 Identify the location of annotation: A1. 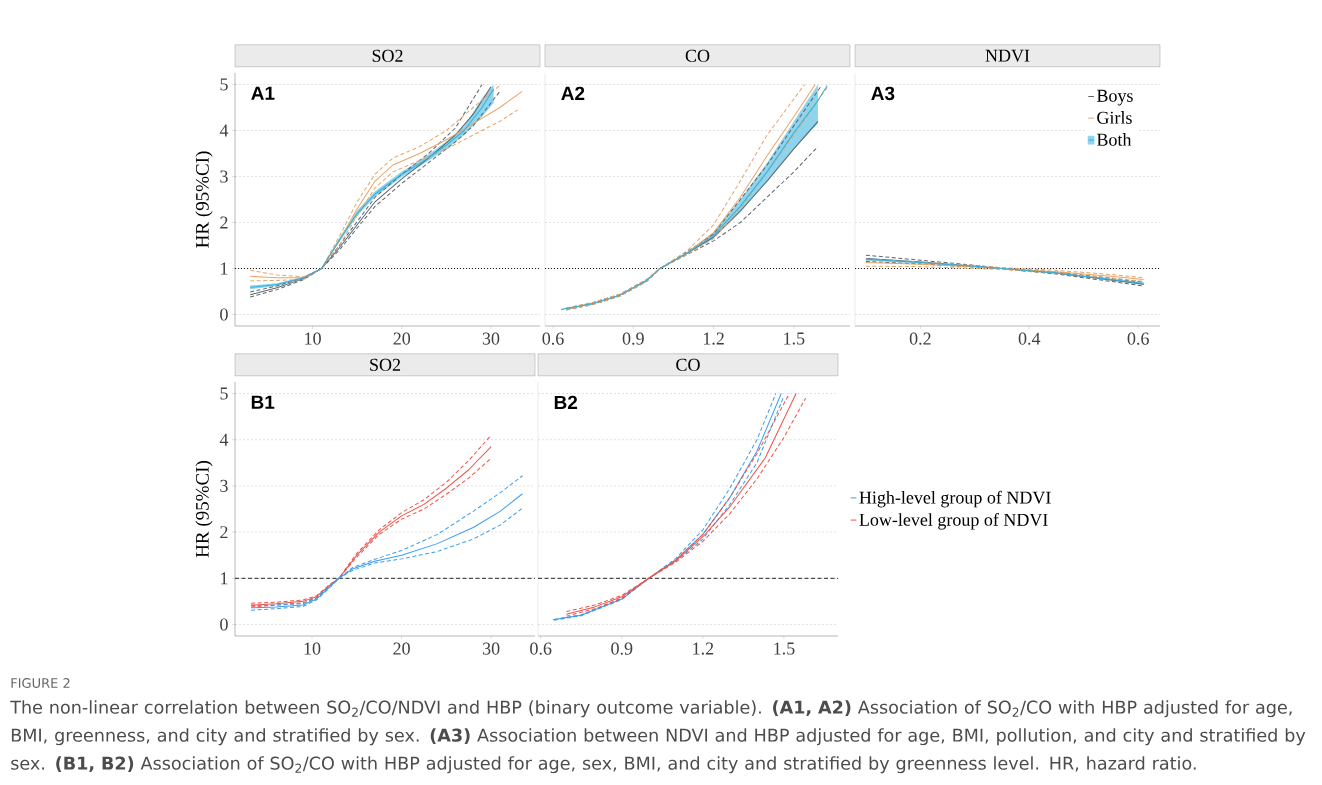
(263, 93).